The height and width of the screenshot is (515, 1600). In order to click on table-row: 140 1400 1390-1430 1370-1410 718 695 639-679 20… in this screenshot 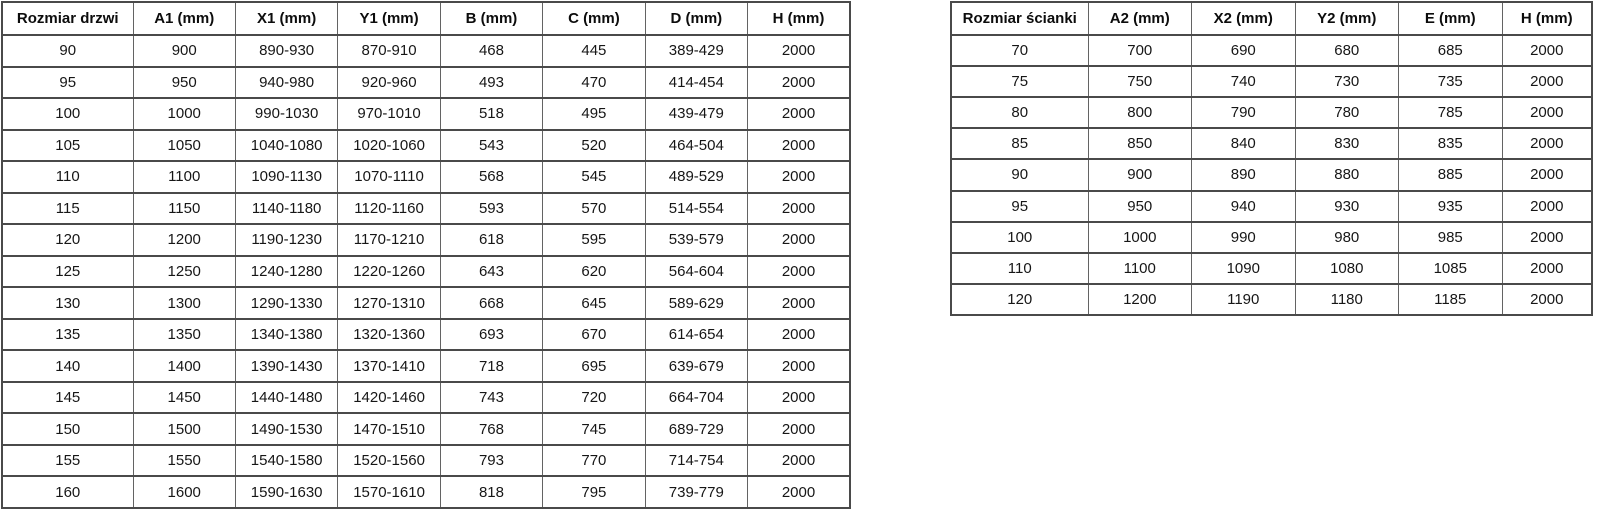, I will do `click(426, 366)`.